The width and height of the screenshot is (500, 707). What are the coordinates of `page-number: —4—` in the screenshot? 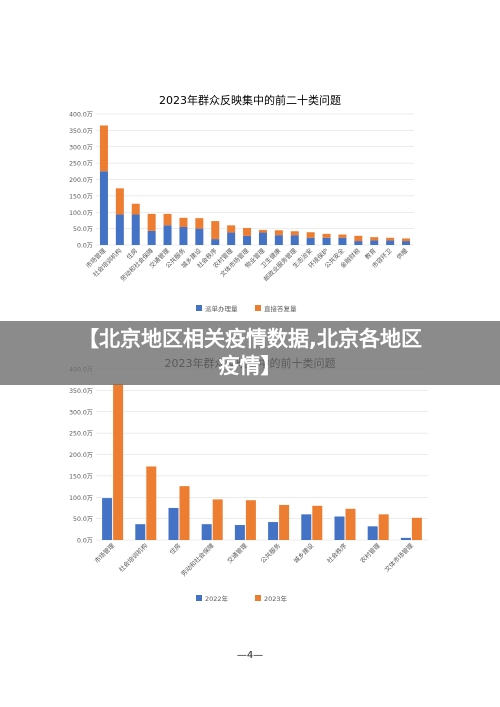 It's located at (250, 655).